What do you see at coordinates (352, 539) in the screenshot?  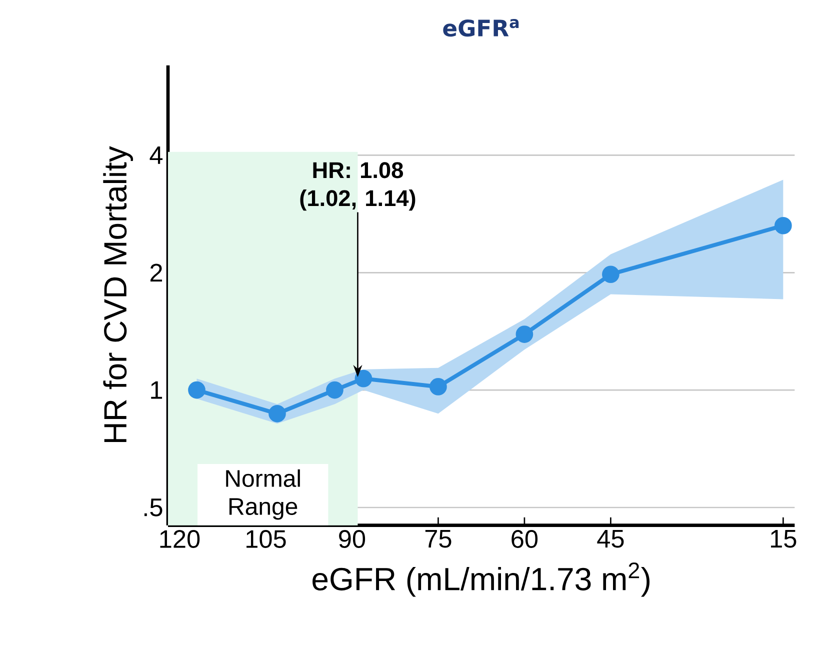 I see `x-tick-label: 90` at bounding box center [352, 539].